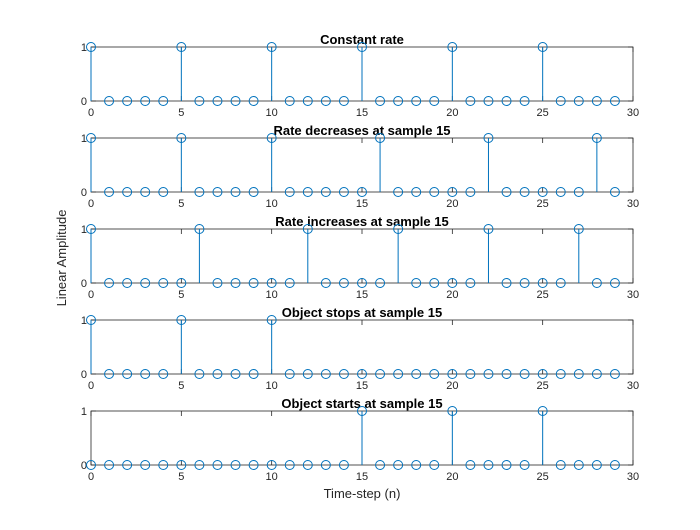 The width and height of the screenshot is (700, 530). I want to click on x-tick-label: 25, so click(543, 113).